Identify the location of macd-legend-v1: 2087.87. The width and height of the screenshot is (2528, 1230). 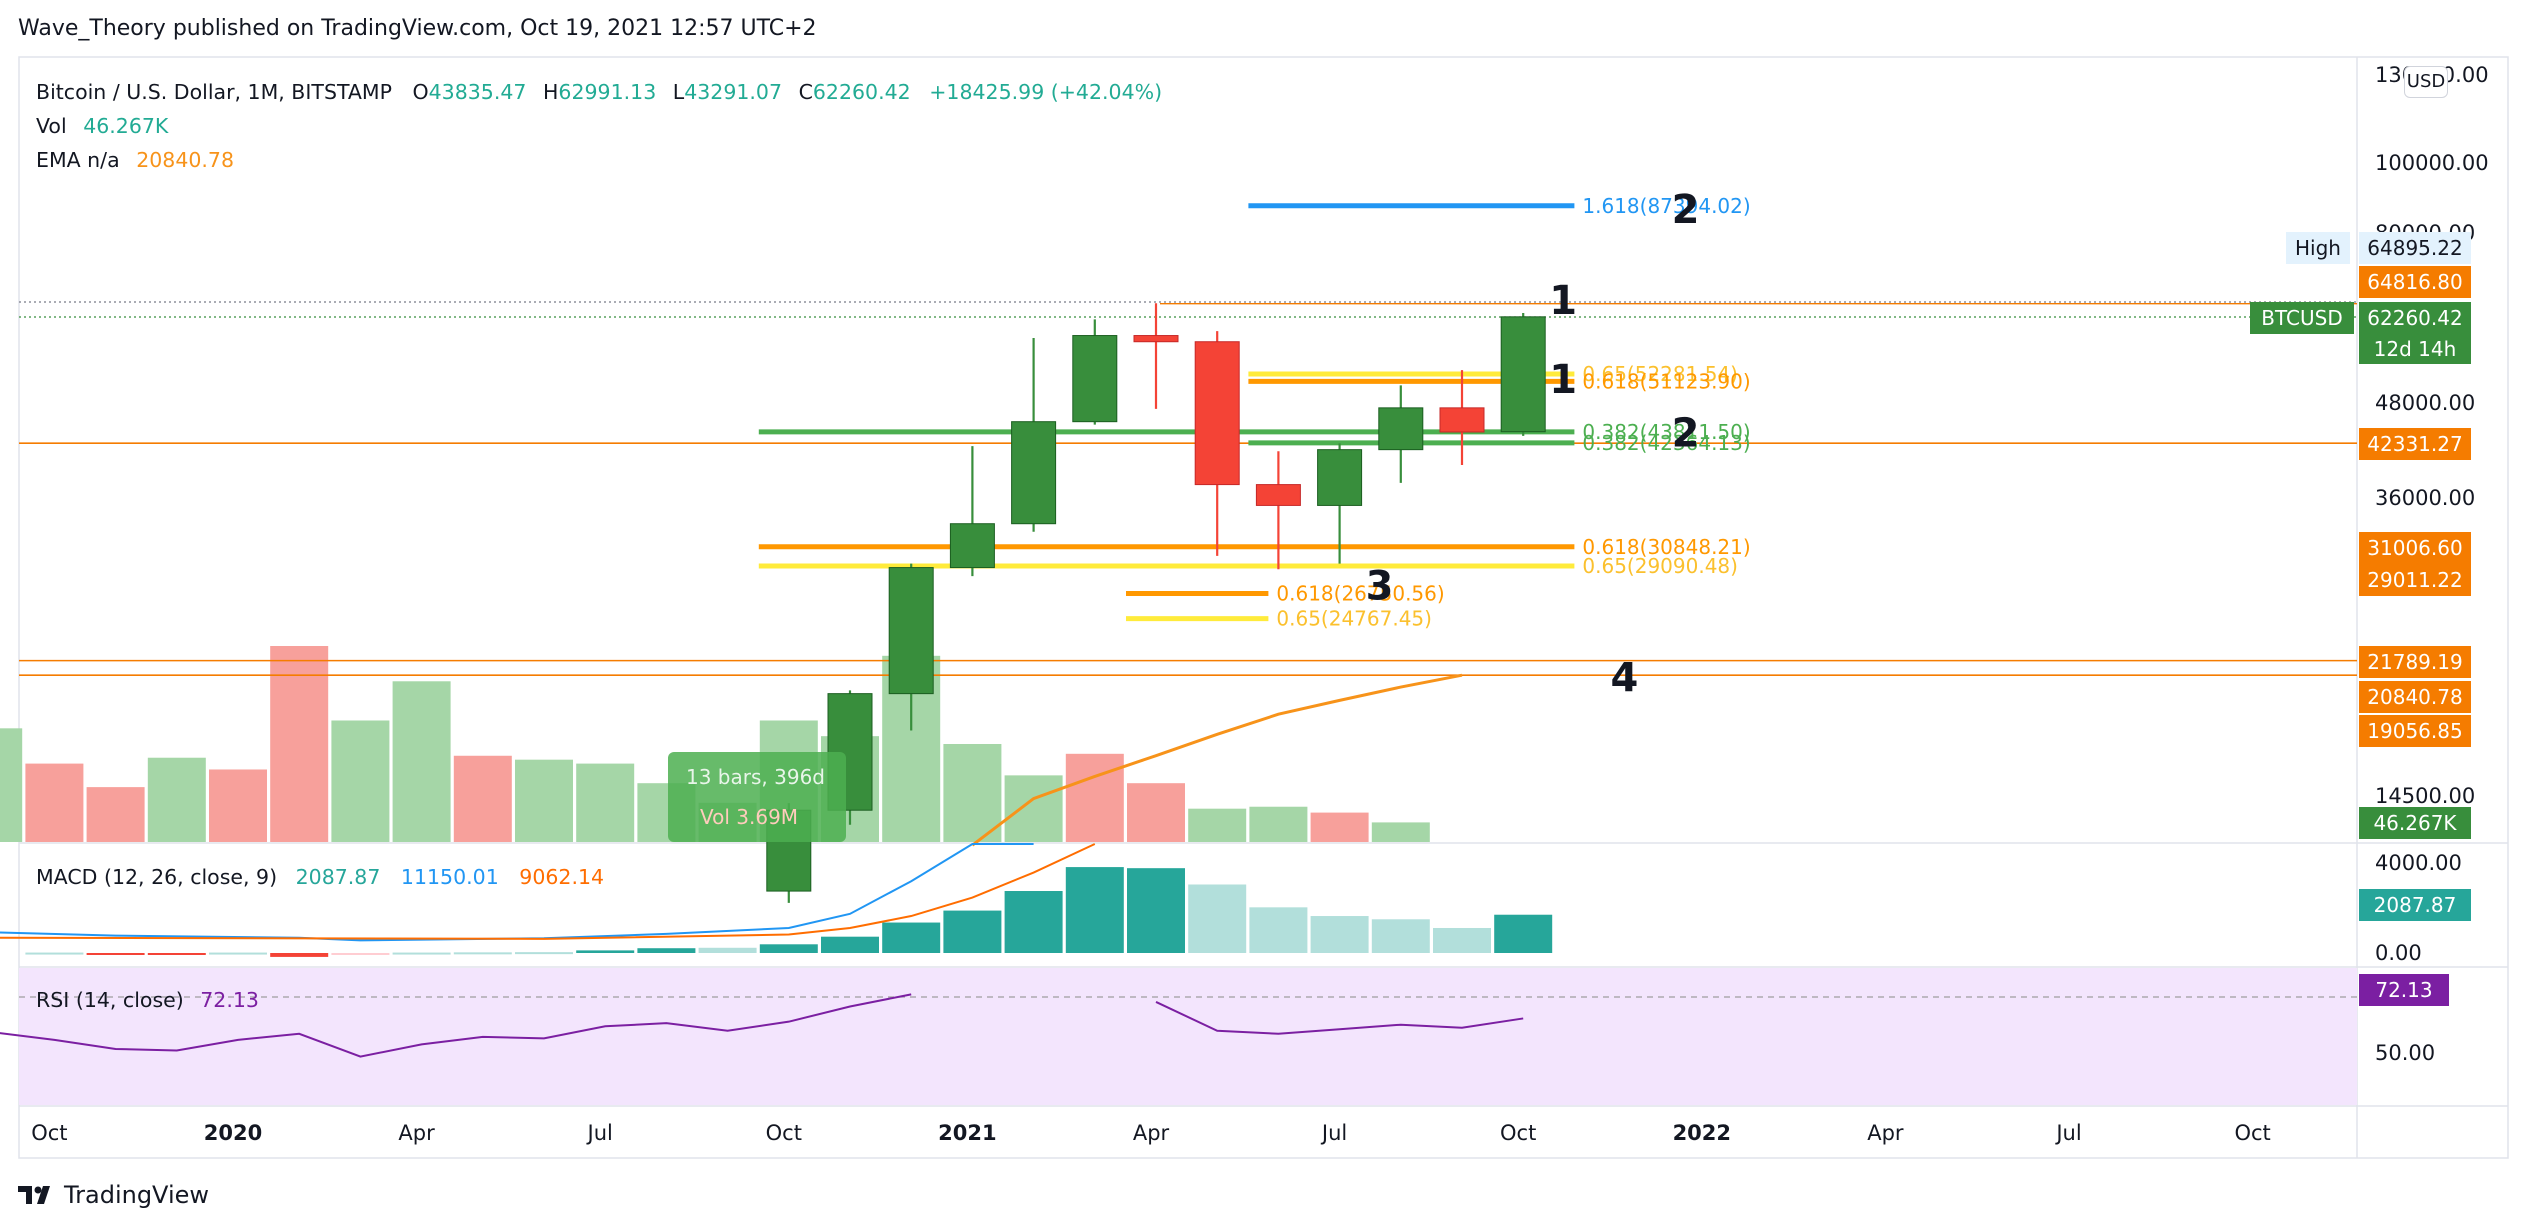
(338, 877).